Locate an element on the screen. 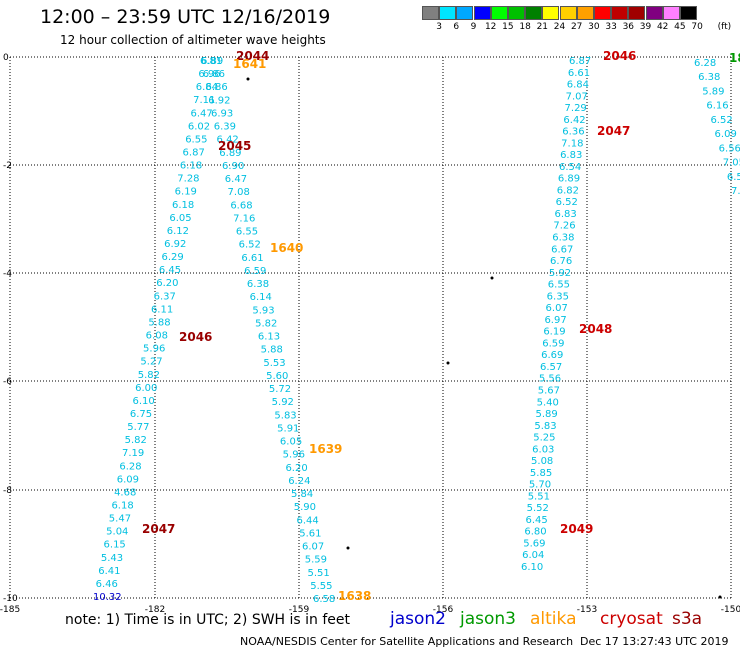 This screenshot has width=740, height=650. colorbar-label: 6 is located at coordinates (456, 27).